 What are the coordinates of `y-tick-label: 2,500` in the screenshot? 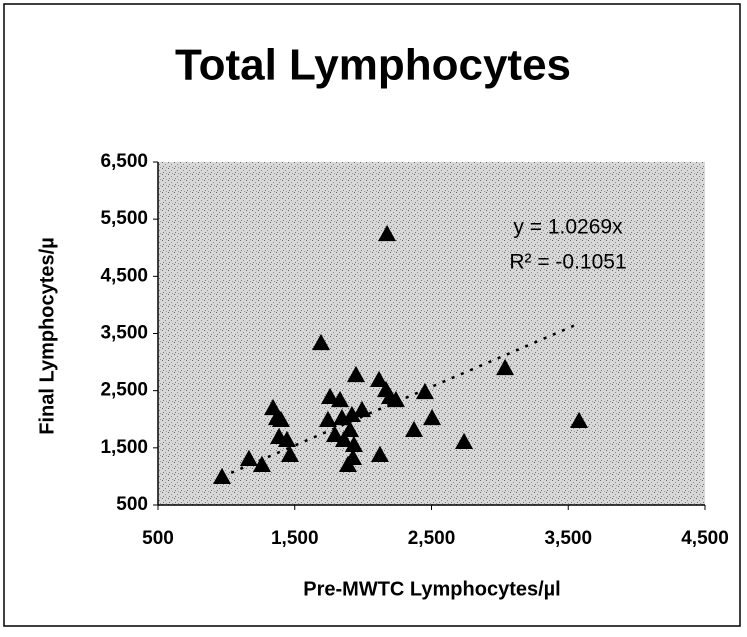 It's located at (124, 390).